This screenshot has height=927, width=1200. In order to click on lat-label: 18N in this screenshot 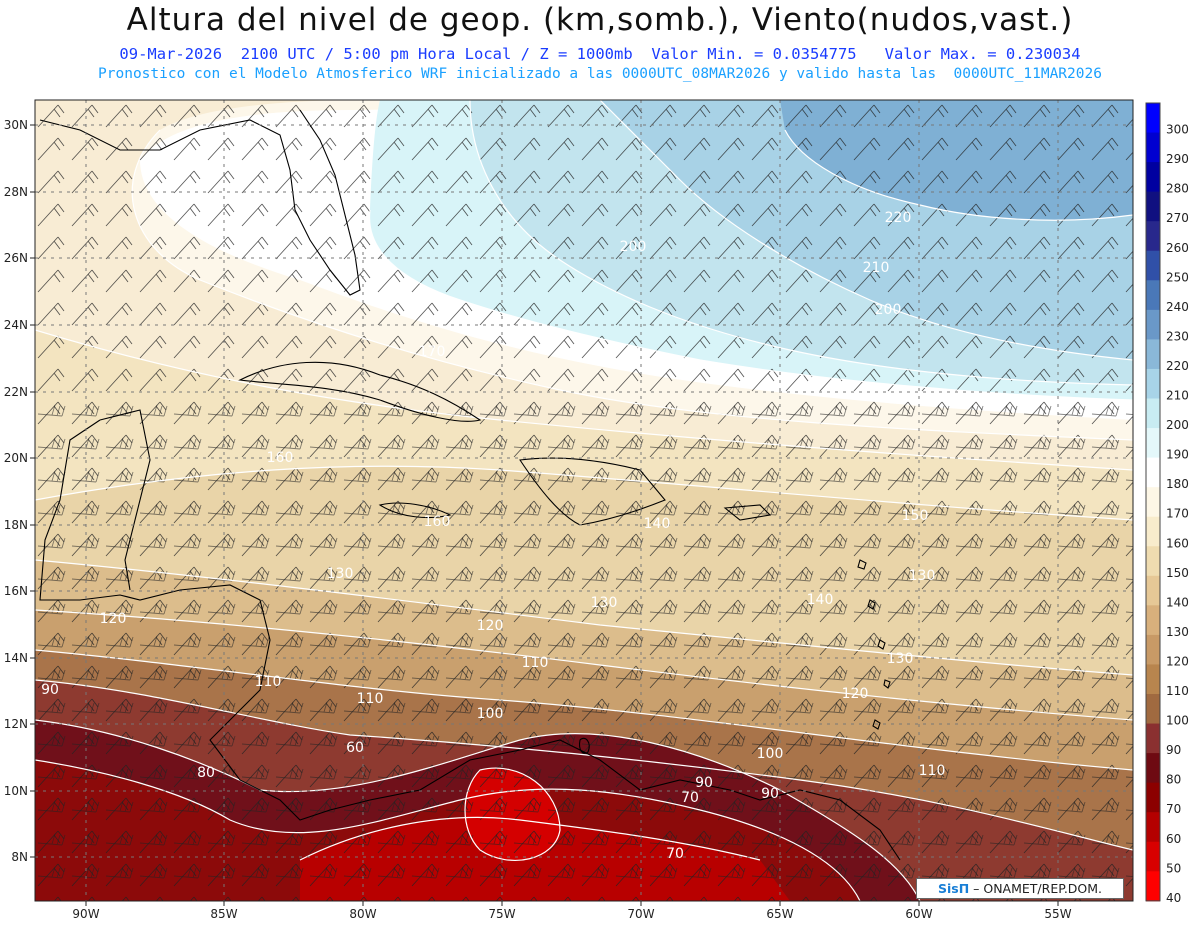, I will do `click(16, 525)`.